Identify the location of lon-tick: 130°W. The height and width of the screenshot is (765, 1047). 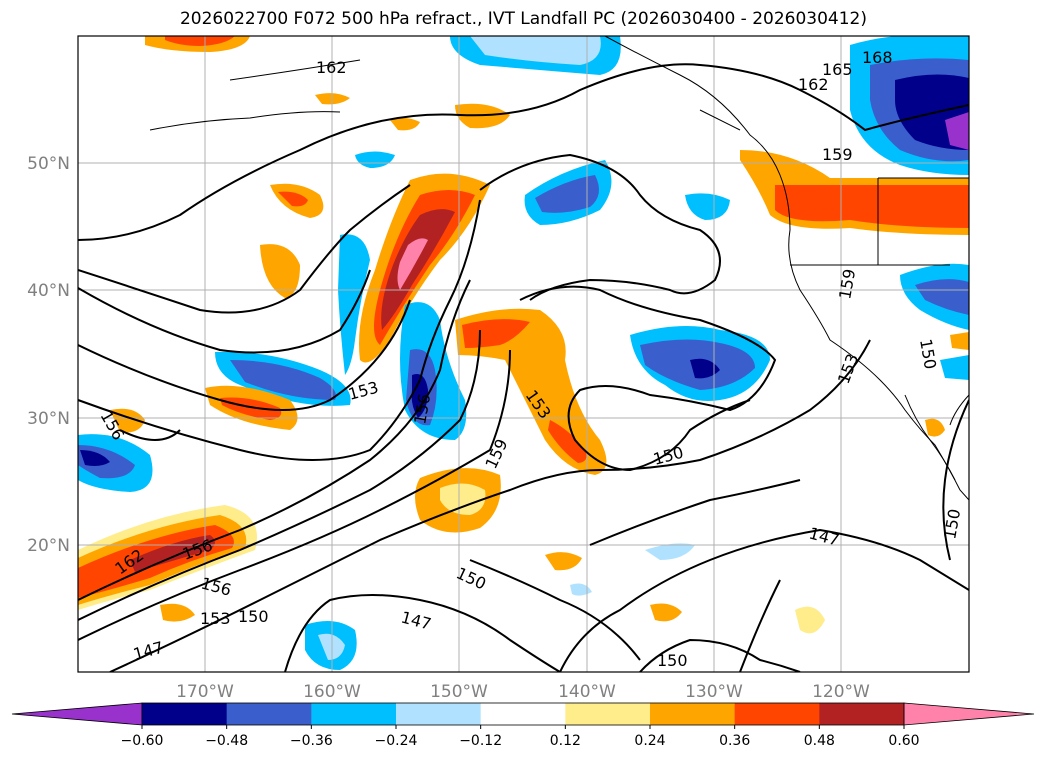
(714, 692).